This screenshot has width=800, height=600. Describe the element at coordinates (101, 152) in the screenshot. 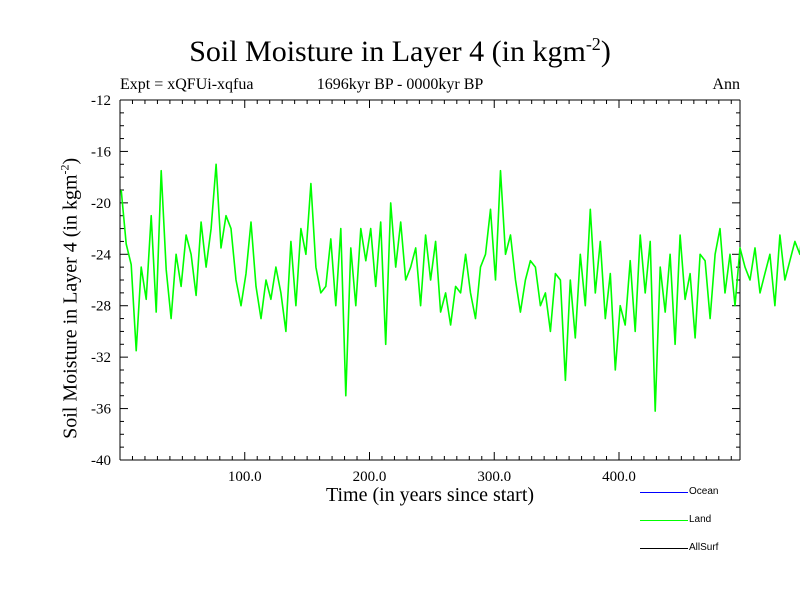

I see `y-tick-label: -16` at that location.